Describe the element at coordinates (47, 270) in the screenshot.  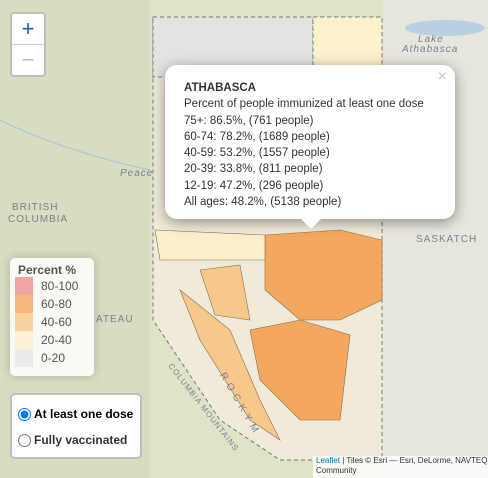
I see `legend-title: Percent %` at that location.